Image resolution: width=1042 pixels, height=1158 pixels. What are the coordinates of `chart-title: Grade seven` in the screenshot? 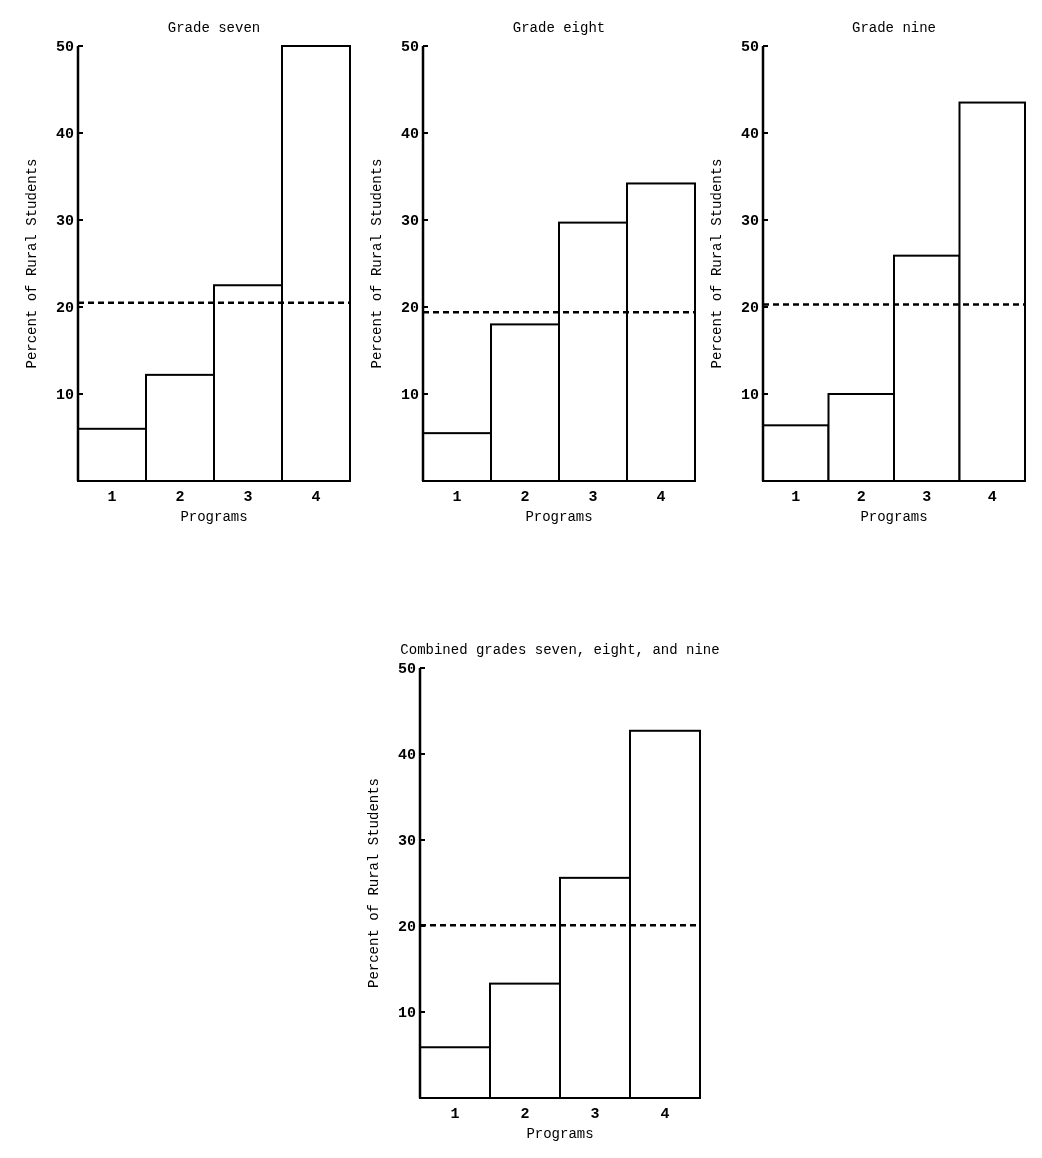 It's located at (214, 28).